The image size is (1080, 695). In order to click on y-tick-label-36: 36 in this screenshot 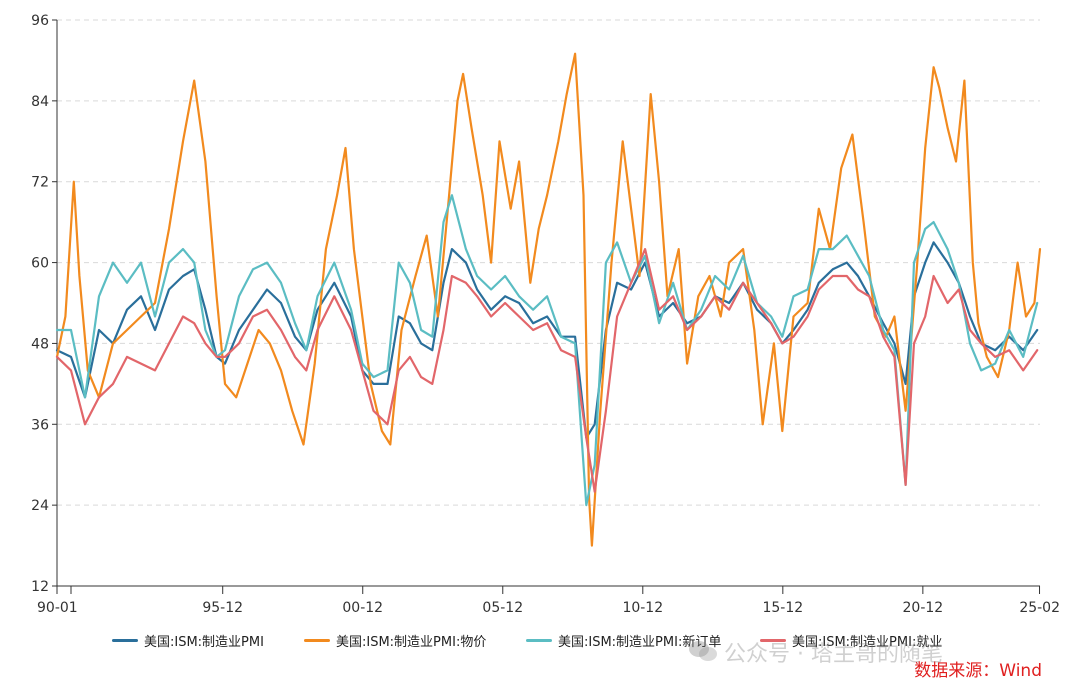, I will do `click(40, 425)`.